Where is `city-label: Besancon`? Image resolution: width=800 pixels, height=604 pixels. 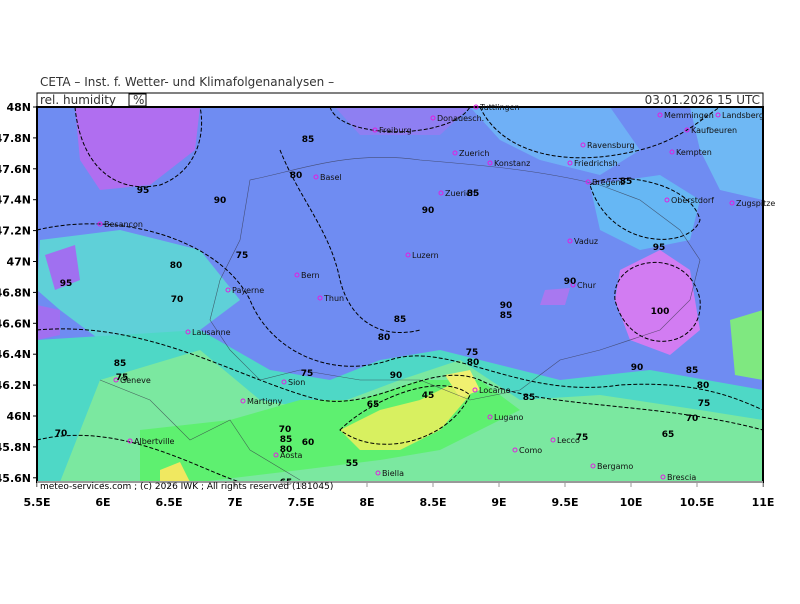 city-label: Besancon is located at coordinates (123, 224).